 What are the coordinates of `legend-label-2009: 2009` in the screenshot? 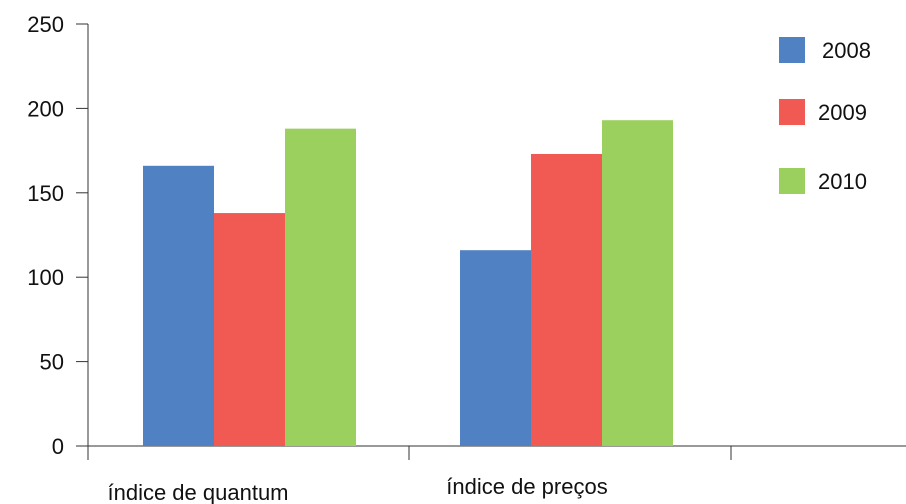 It's located at (842, 112).